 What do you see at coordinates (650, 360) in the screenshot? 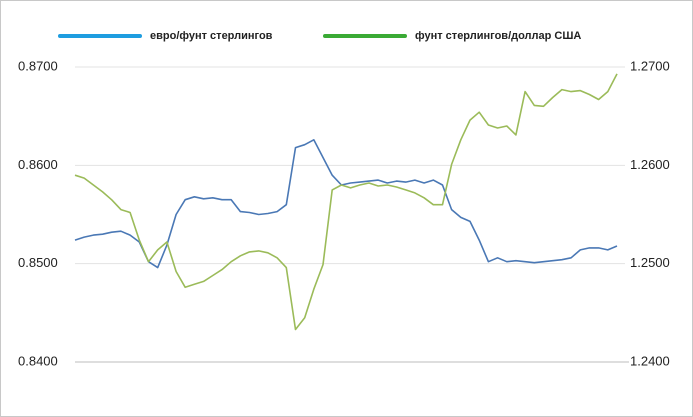
I see `y2-tick-label: 1.2400` at bounding box center [650, 360].